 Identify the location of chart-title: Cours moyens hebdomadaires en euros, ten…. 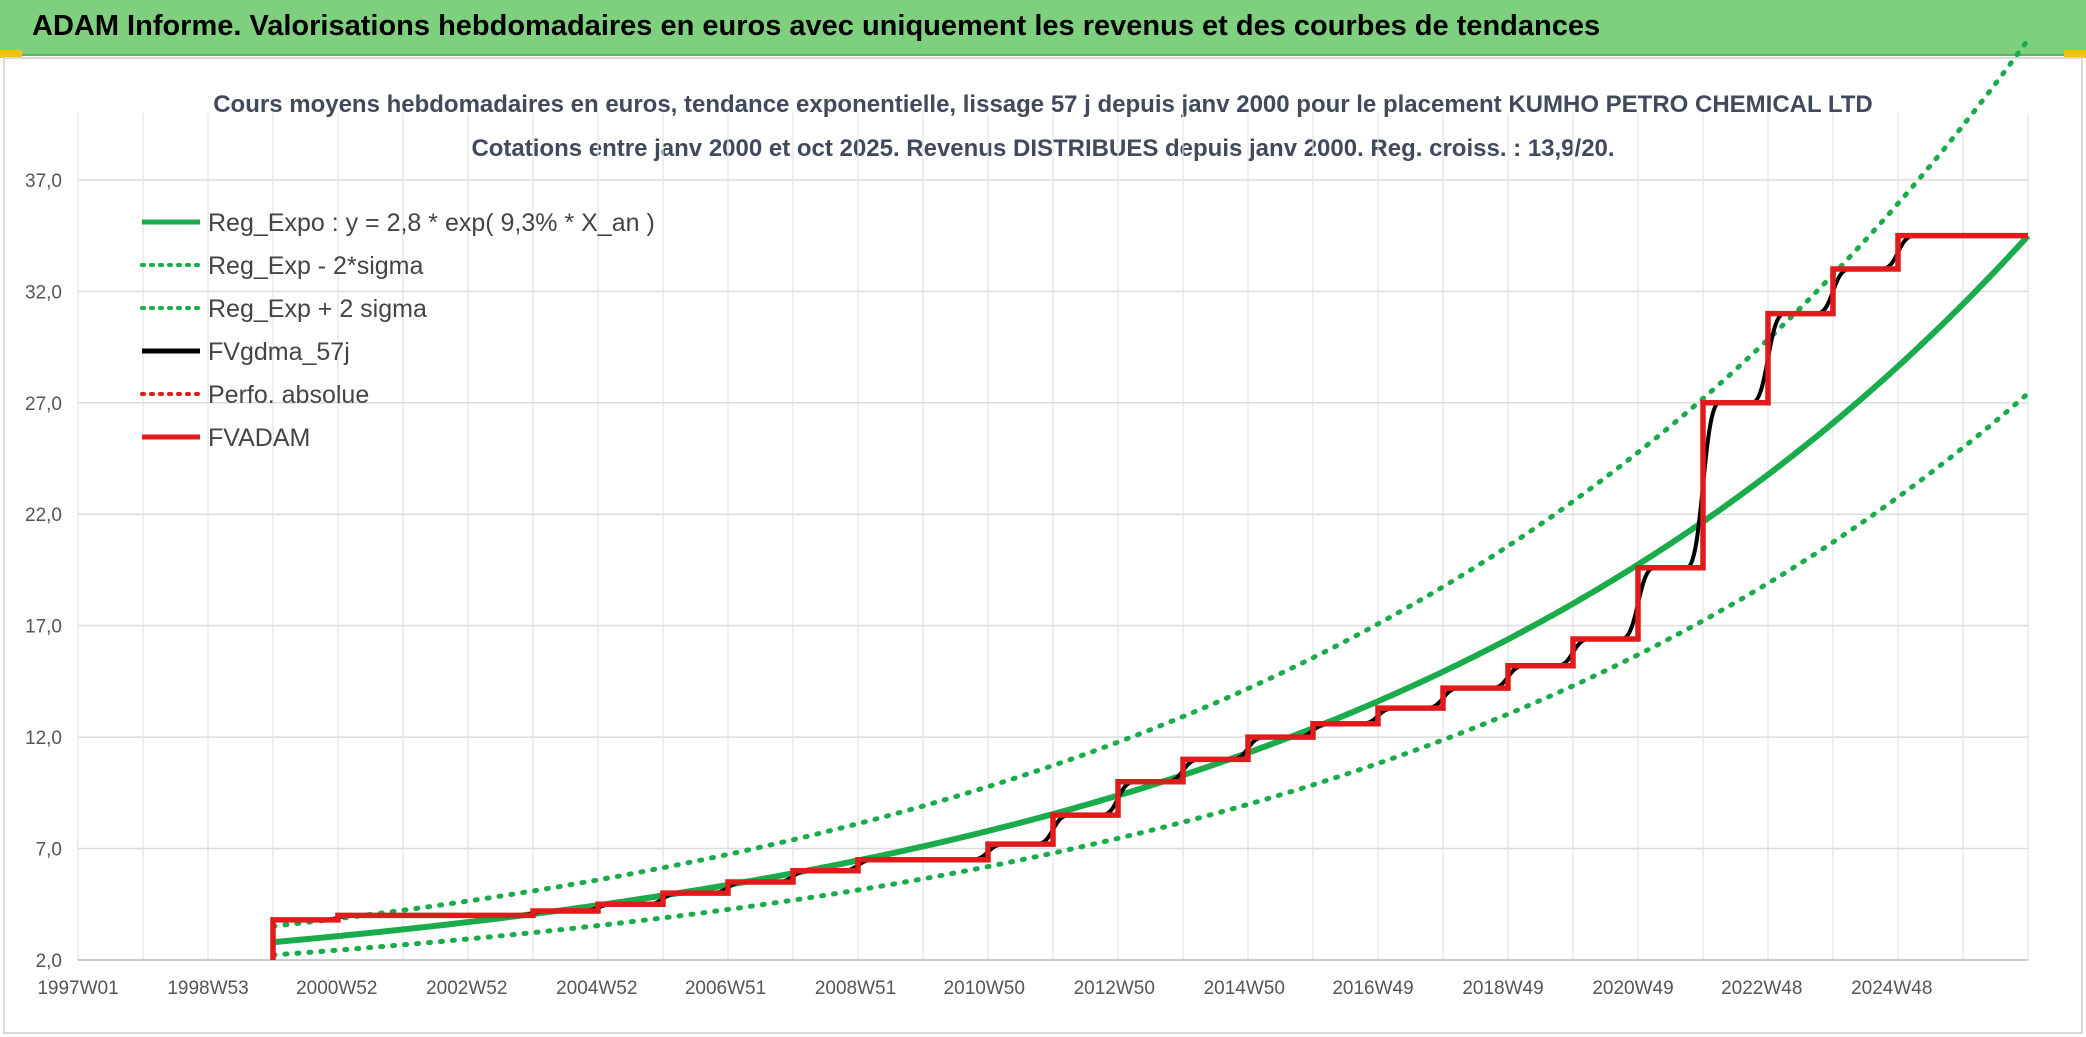
(1043, 104).